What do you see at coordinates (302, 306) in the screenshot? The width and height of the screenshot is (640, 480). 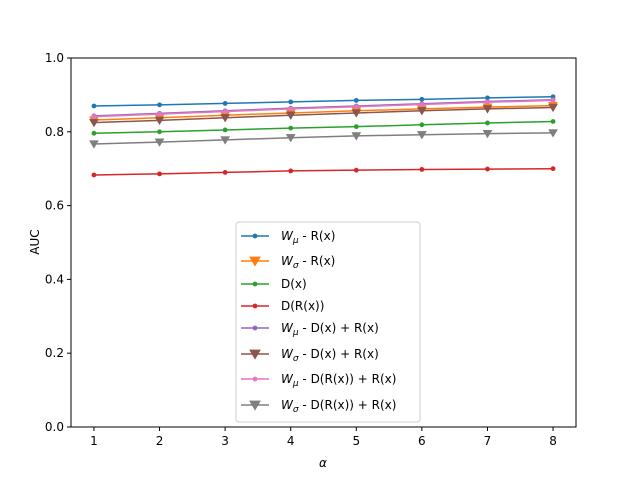 I see `legend-label: D(R(x))` at bounding box center [302, 306].